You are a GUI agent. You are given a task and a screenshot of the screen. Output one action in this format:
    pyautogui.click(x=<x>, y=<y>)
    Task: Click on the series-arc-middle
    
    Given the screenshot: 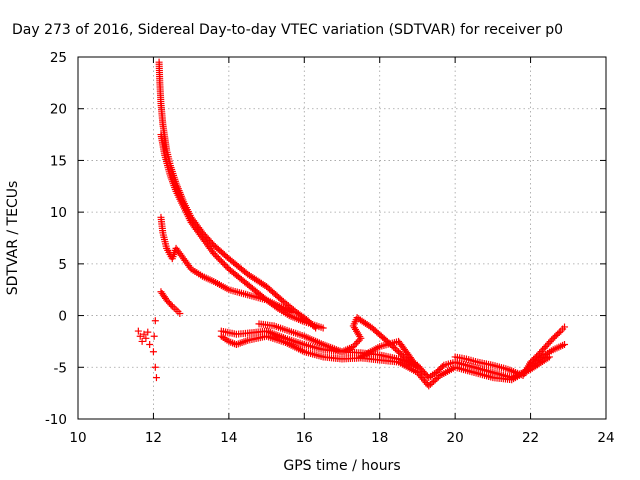 What is the action you would take?
    pyautogui.click(x=227, y=264)
    